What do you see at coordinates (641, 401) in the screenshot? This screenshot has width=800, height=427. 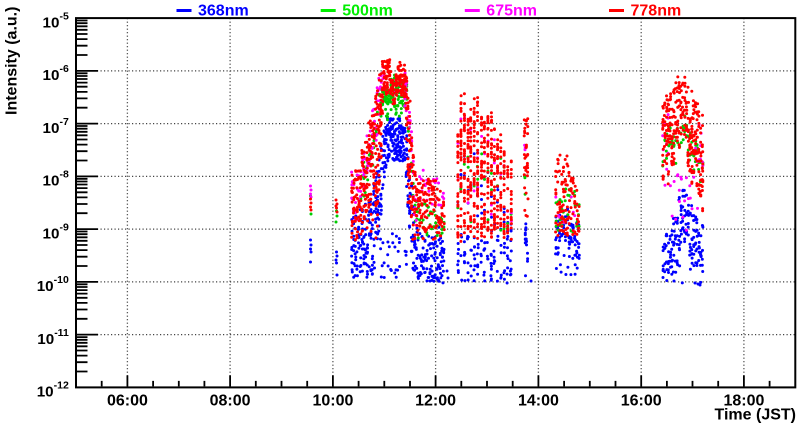 I see `svg-text: 16:00` at bounding box center [641, 401].